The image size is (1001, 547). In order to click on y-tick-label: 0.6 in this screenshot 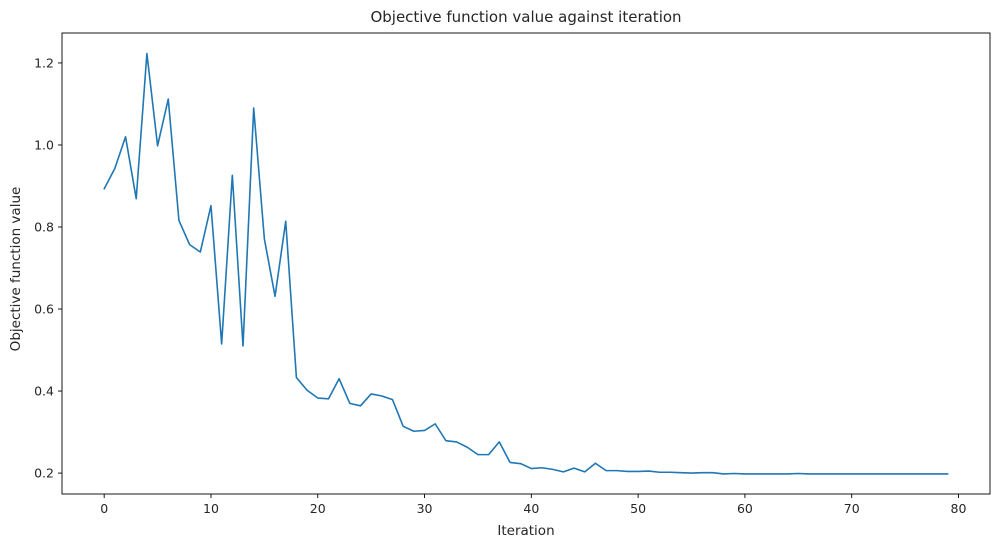, I will do `click(44, 309)`.